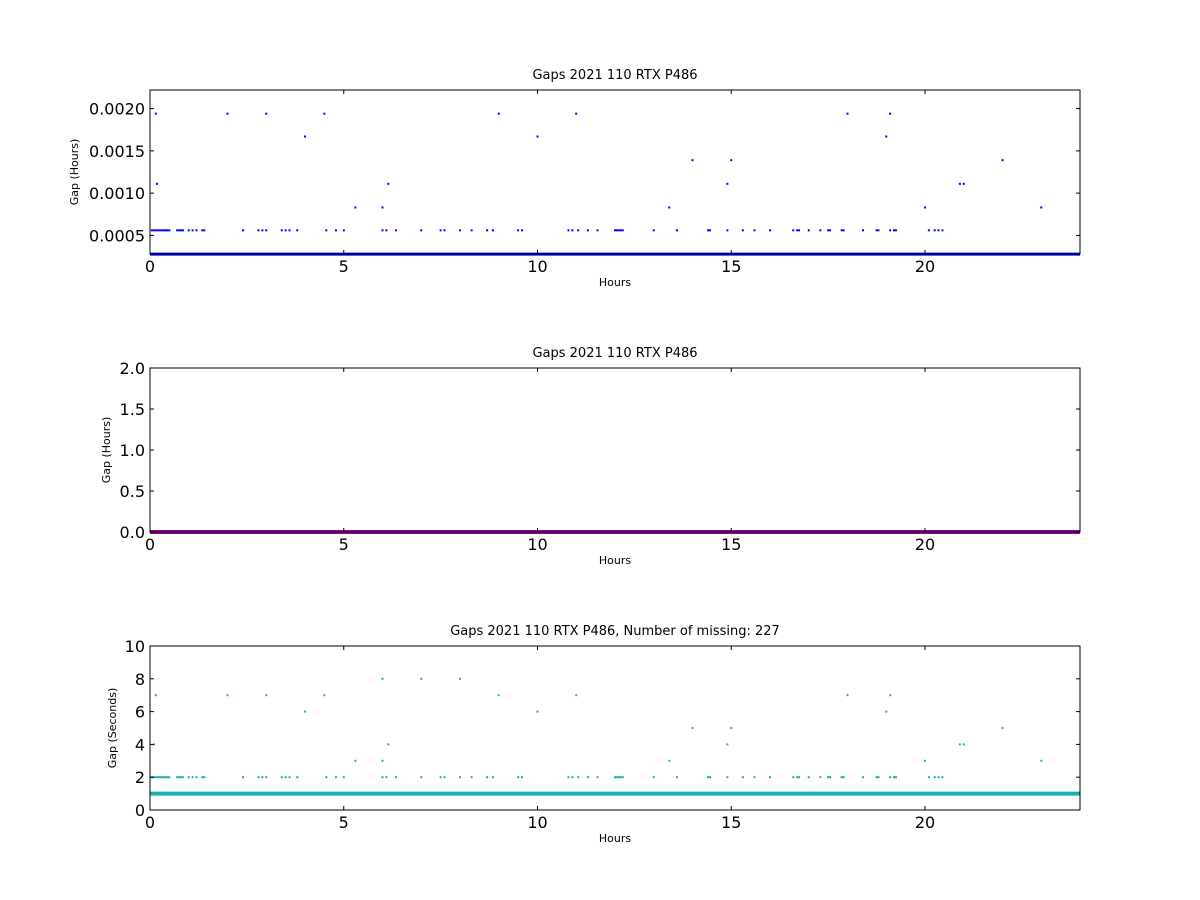  Describe the element at coordinates (74, 172) in the screenshot. I see `y-axis-label: Gap (Hours)` at that location.